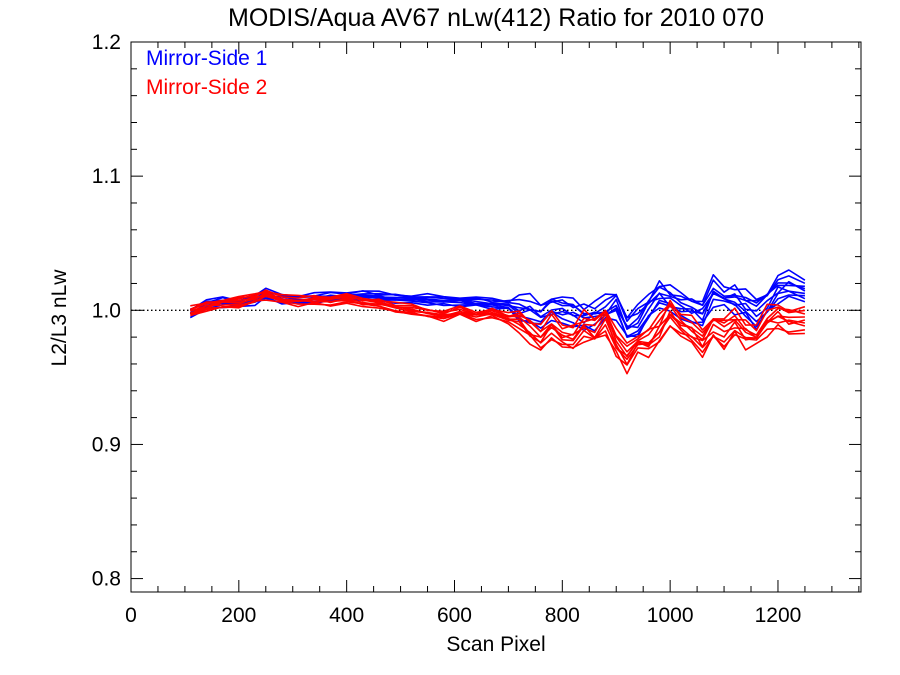 Image resolution: width=900 pixels, height=675 pixels. I want to click on x-tick-label: 800, so click(562, 615).